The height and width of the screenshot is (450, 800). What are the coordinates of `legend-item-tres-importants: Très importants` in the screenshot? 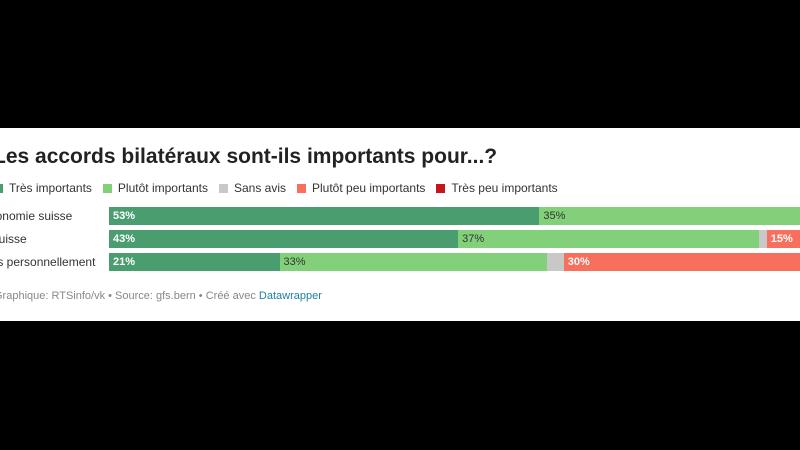 It's located at (46, 188).